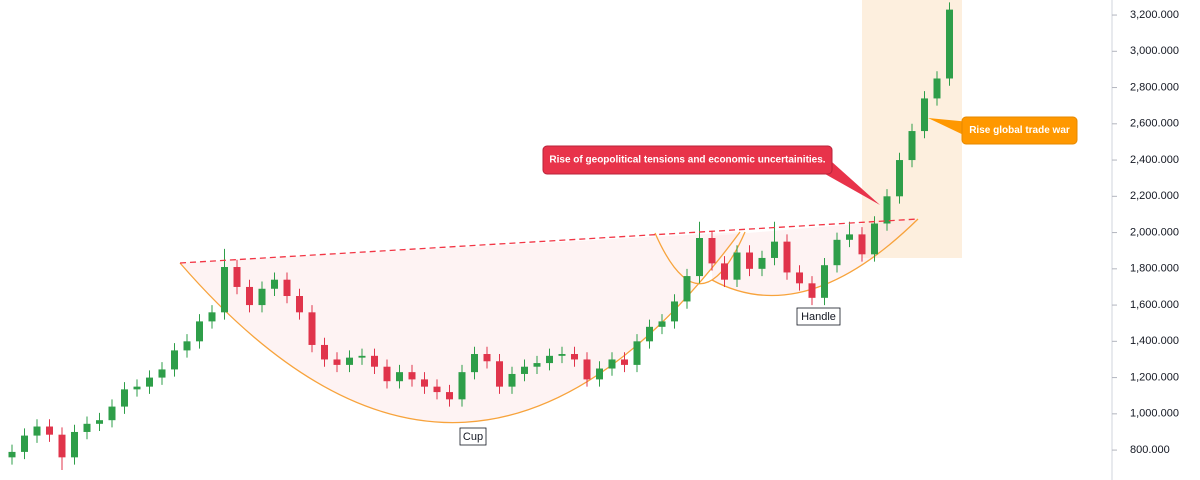  What do you see at coordinates (1154, 414) in the screenshot?
I see `y-tick-label: 1,000.000` at bounding box center [1154, 414].